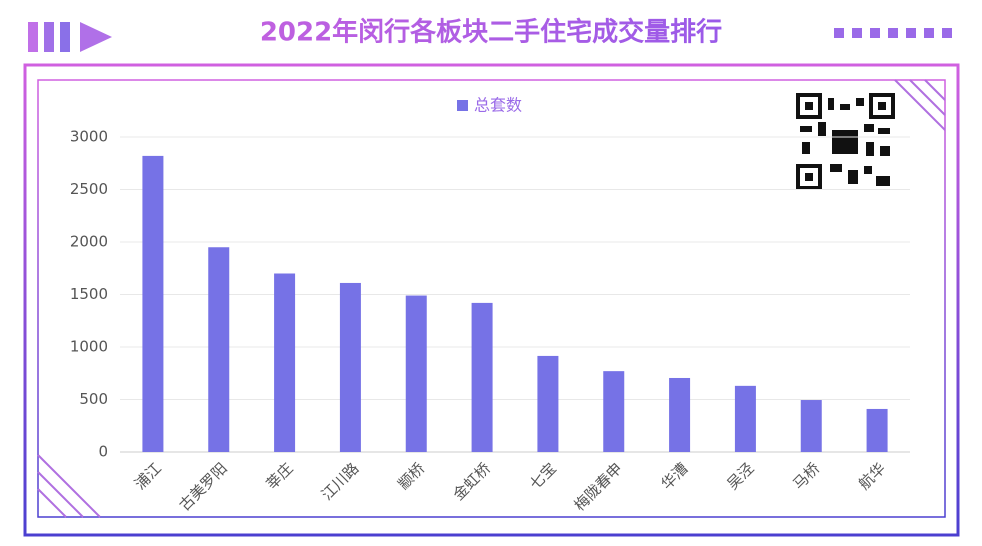 The height and width of the screenshot is (546, 982). Describe the element at coordinates (280, 476) in the screenshot. I see `x-tick-label: 莘庄` at that location.